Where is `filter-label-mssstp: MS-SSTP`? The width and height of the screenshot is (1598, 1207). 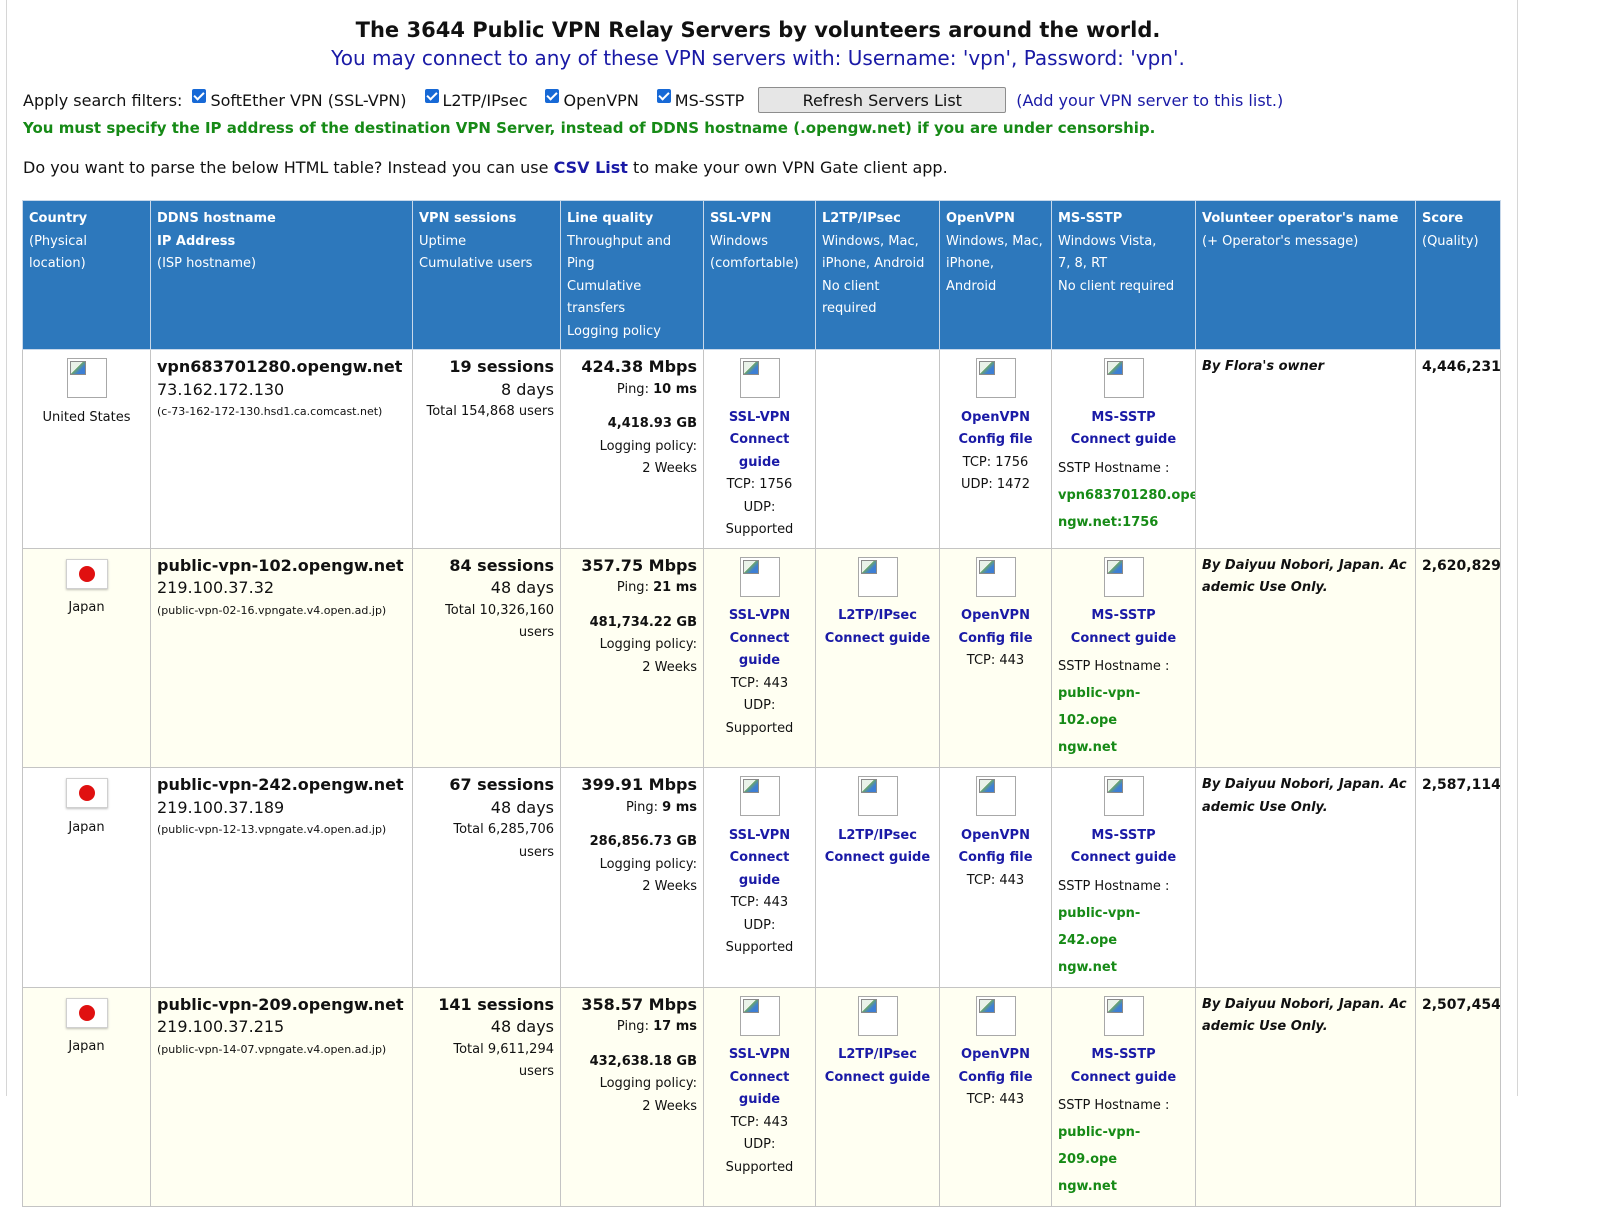
filter-label-mssstp: MS-SSTP is located at coordinates (709, 100).